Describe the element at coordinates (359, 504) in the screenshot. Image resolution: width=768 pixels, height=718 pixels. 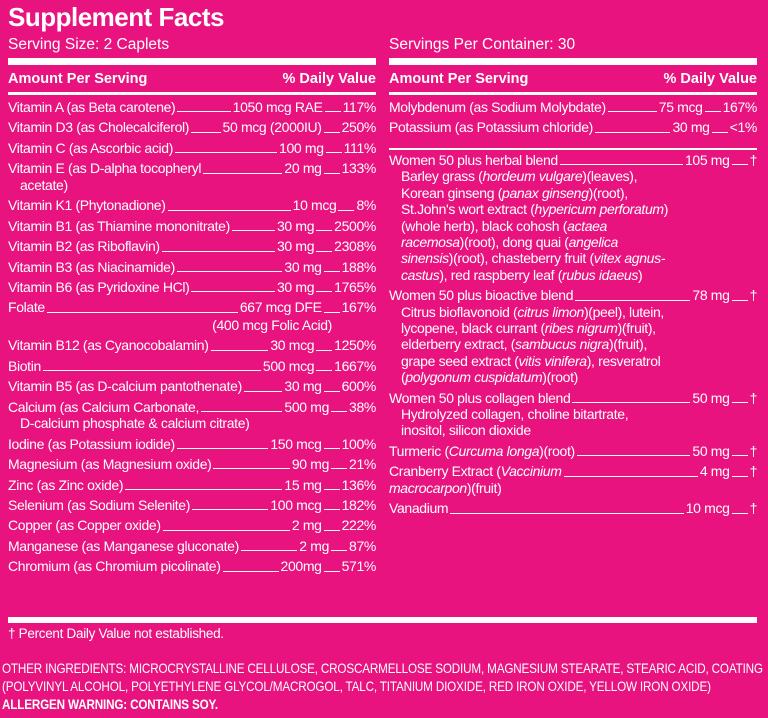
I see `nutrient-dv: 182%` at that location.